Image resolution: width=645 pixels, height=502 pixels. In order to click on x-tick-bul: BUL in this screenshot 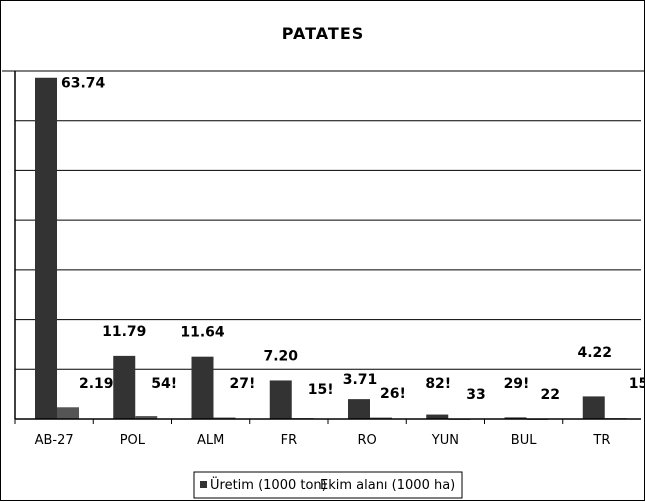, I will do `click(524, 440)`.